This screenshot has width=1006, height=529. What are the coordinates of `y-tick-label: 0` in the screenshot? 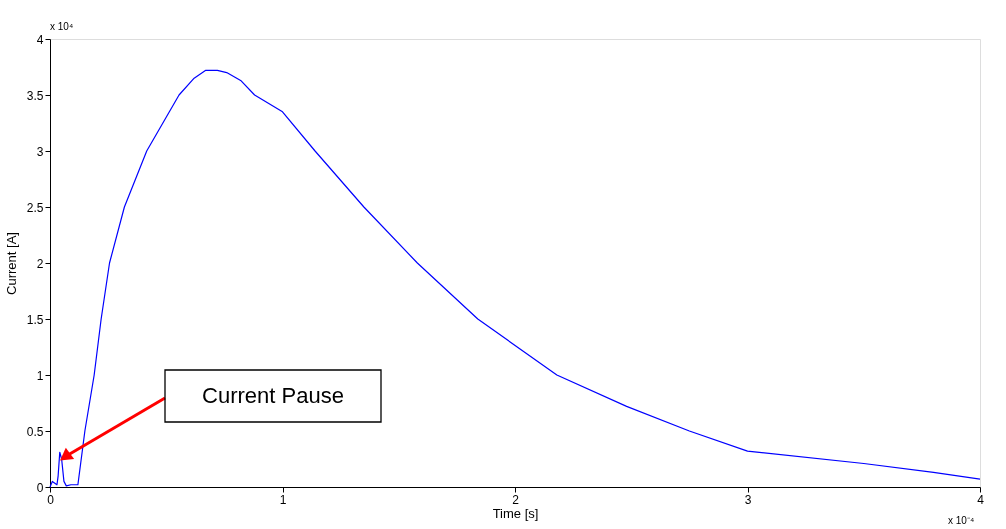 It's located at (40, 487).